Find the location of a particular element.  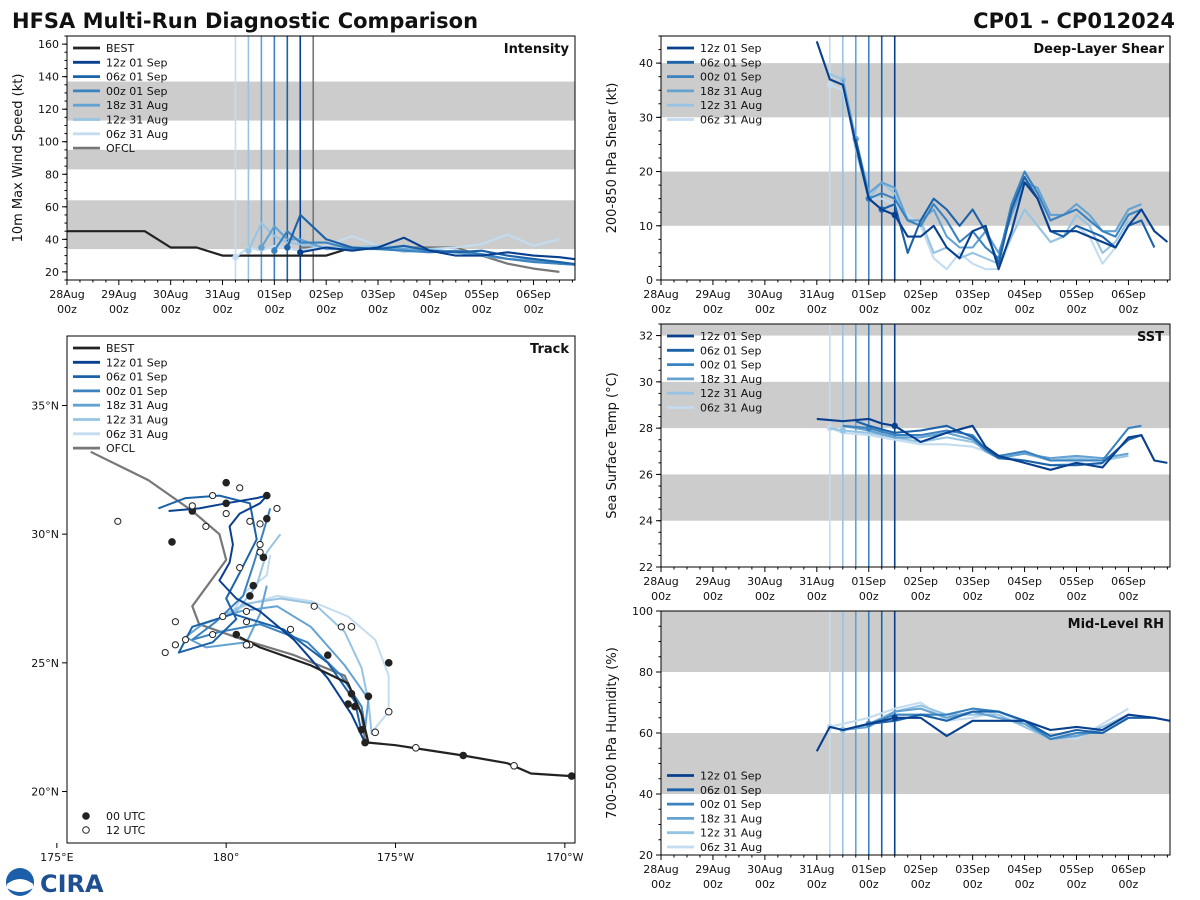

track-xtick-label: 170°W is located at coordinates (564, 857).